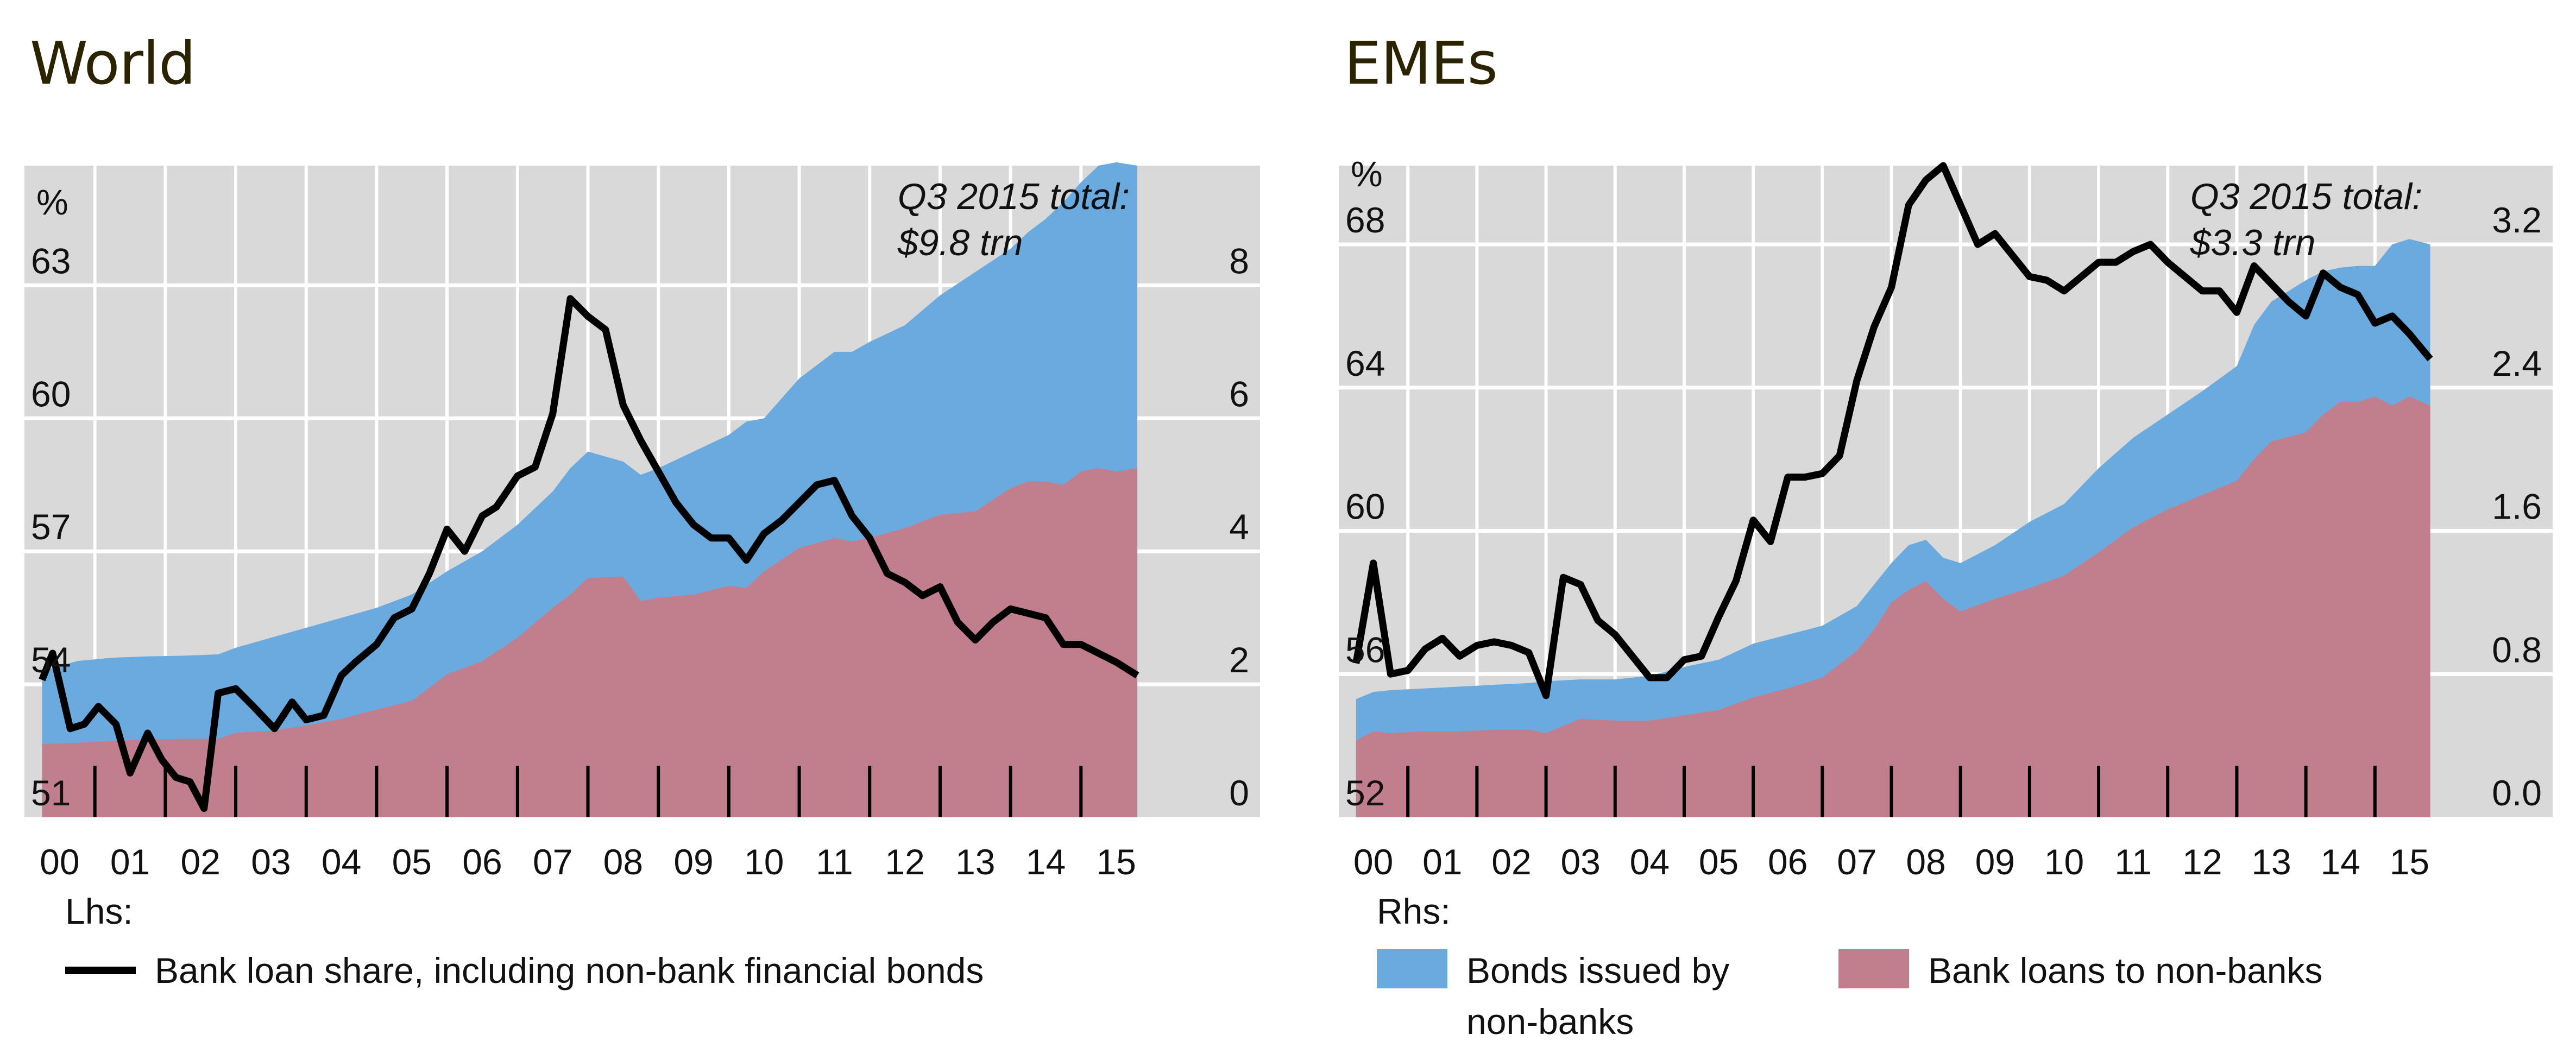  Describe the element at coordinates (1365, 793) in the screenshot. I see `left-axis-tick-label: 52` at that location.